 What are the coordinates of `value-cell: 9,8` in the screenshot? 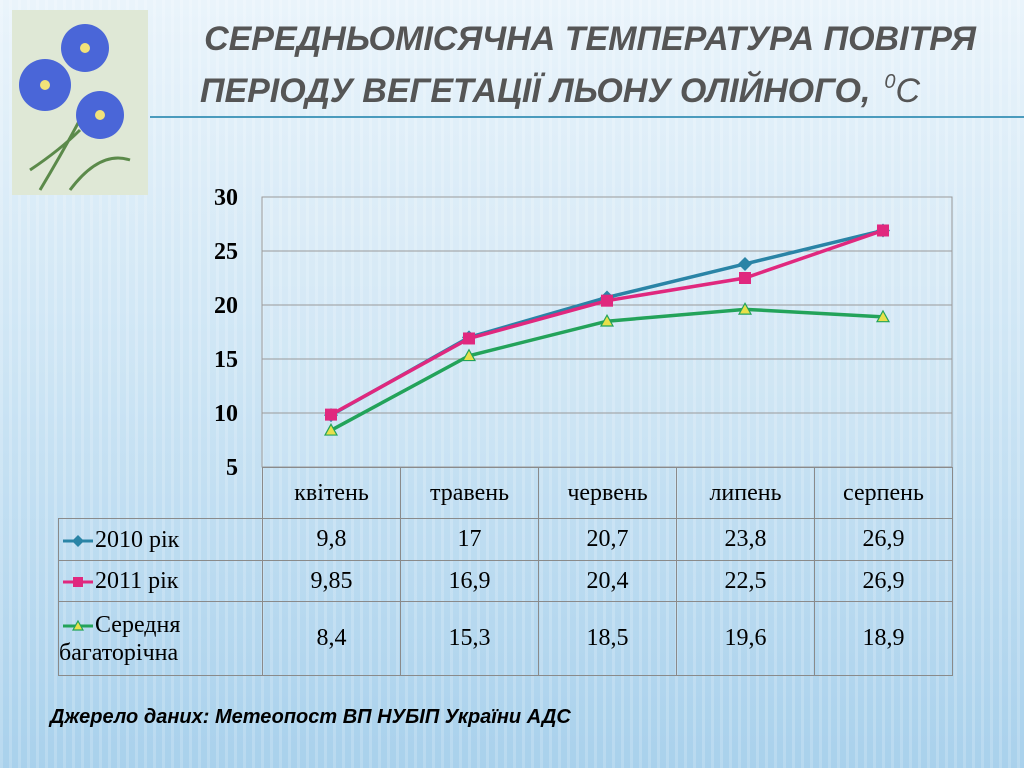 It's located at (331, 539).